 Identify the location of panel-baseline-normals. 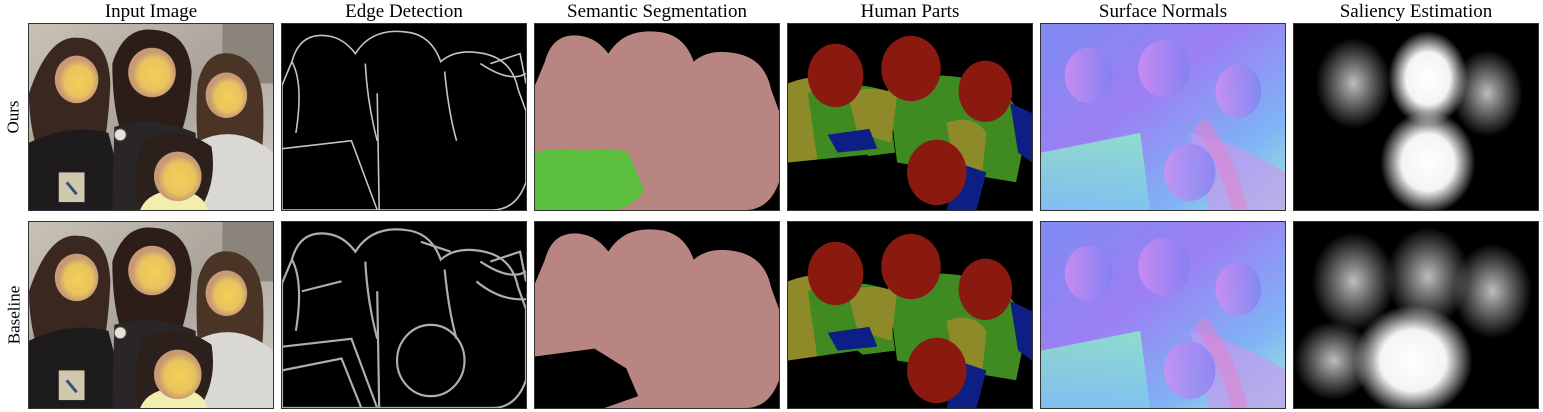
(1163, 315).